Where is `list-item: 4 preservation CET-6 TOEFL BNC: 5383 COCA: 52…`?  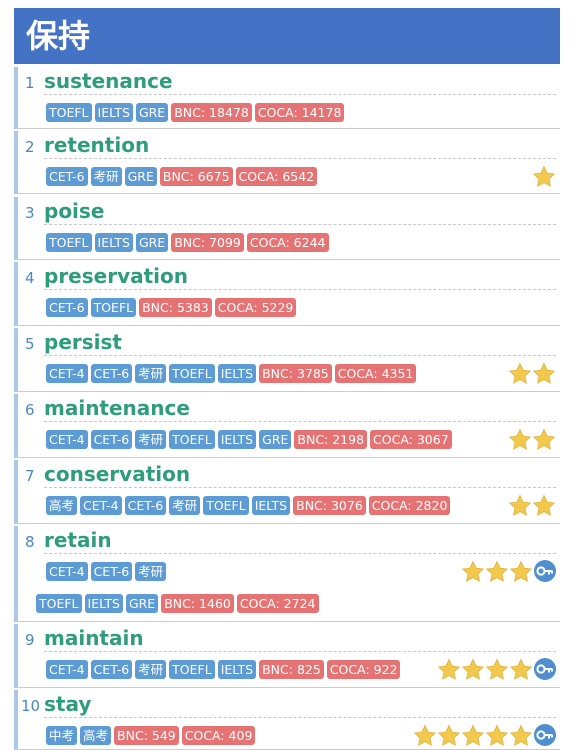
list-item: 4 preservation CET-6 TOEFL BNC: 5383 COCA: 52… is located at coordinates (287, 294).